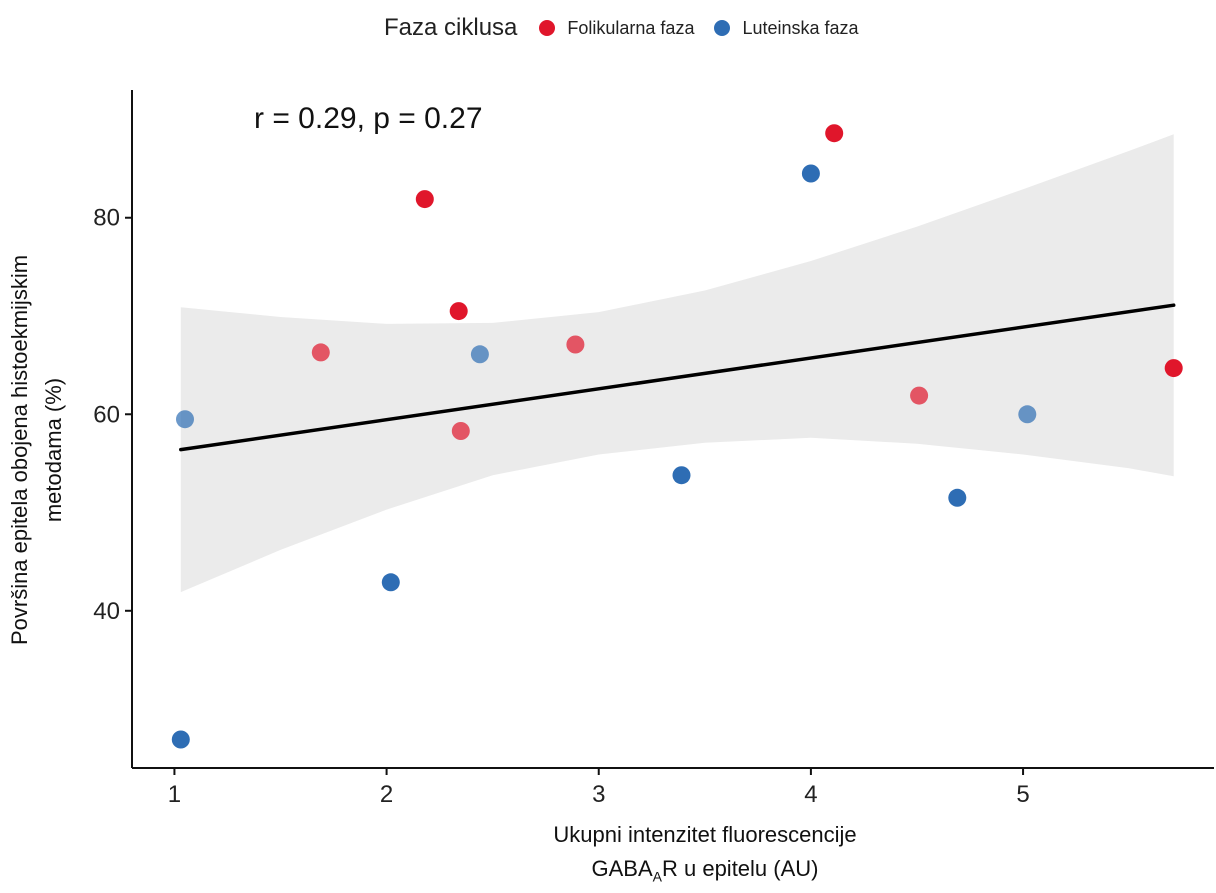  I want to click on x-axis-label-line2: GABAAR u epitelu (AU), so click(705, 872).